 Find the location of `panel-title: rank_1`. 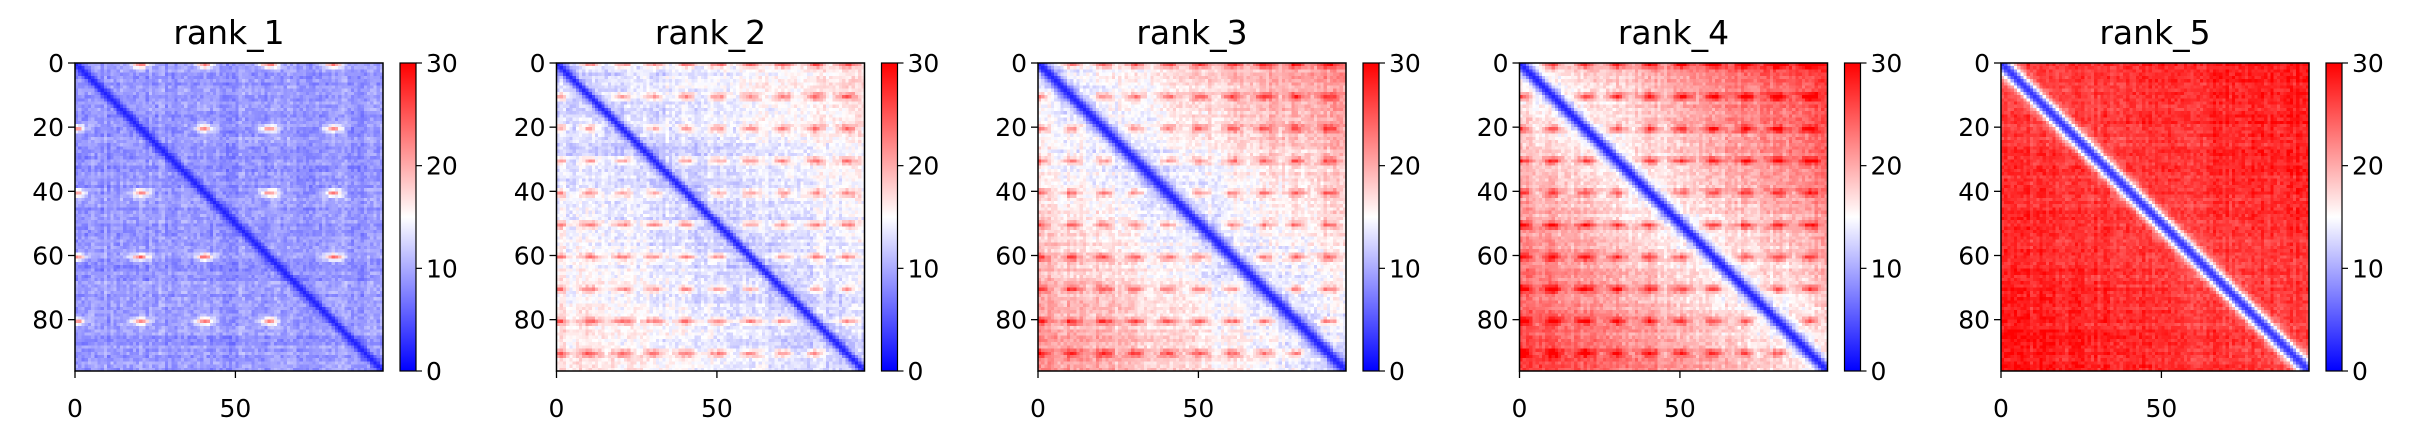

panel-title: rank_1 is located at coordinates (228, 32).